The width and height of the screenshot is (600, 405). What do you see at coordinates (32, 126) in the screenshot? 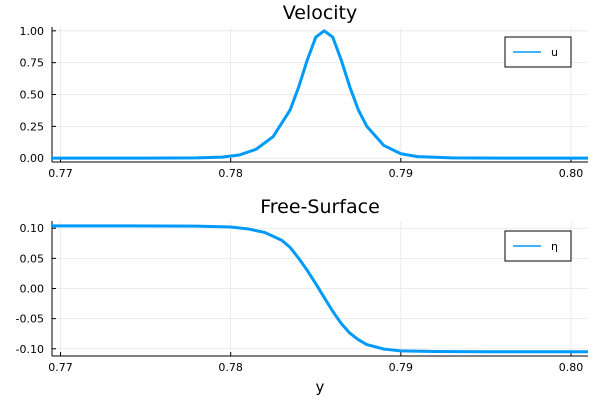
I see `y-tick-label: 0.25` at bounding box center [32, 126].